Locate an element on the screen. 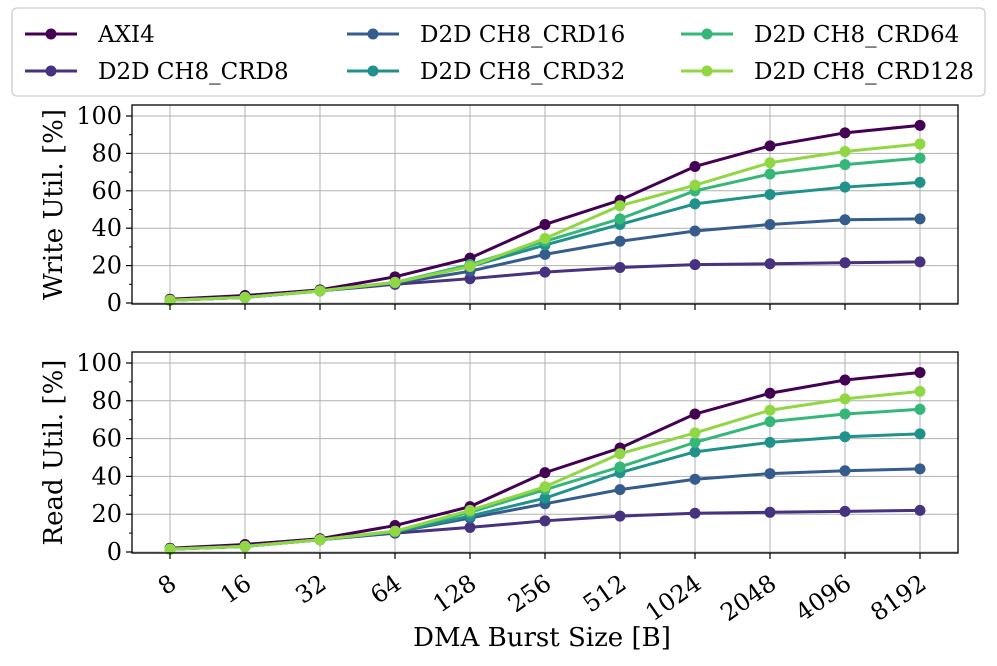 This screenshot has width=997, height=666. x-tick-label: 64 is located at coordinates (385, 589).